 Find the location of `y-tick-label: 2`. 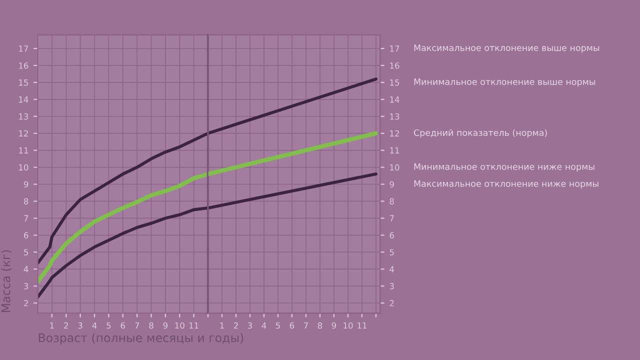

y-tick-label: 2 is located at coordinates (26, 303).